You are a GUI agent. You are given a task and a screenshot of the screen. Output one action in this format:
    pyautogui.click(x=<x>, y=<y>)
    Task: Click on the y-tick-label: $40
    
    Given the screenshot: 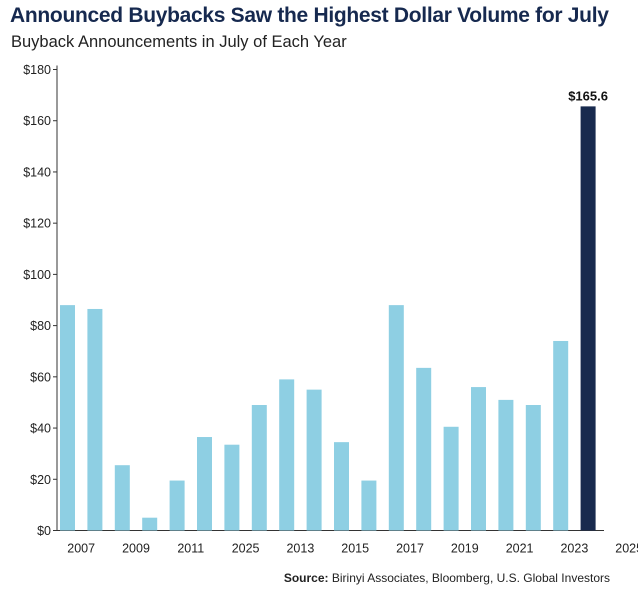 What is the action you would take?
    pyautogui.click(x=40, y=429)
    